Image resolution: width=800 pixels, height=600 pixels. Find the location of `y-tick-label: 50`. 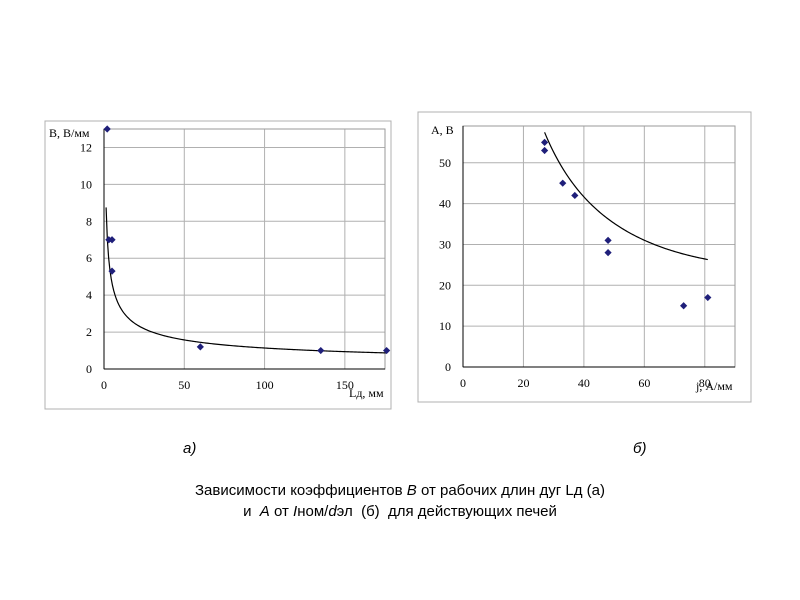

y-tick-label: 50 is located at coordinates (445, 163).